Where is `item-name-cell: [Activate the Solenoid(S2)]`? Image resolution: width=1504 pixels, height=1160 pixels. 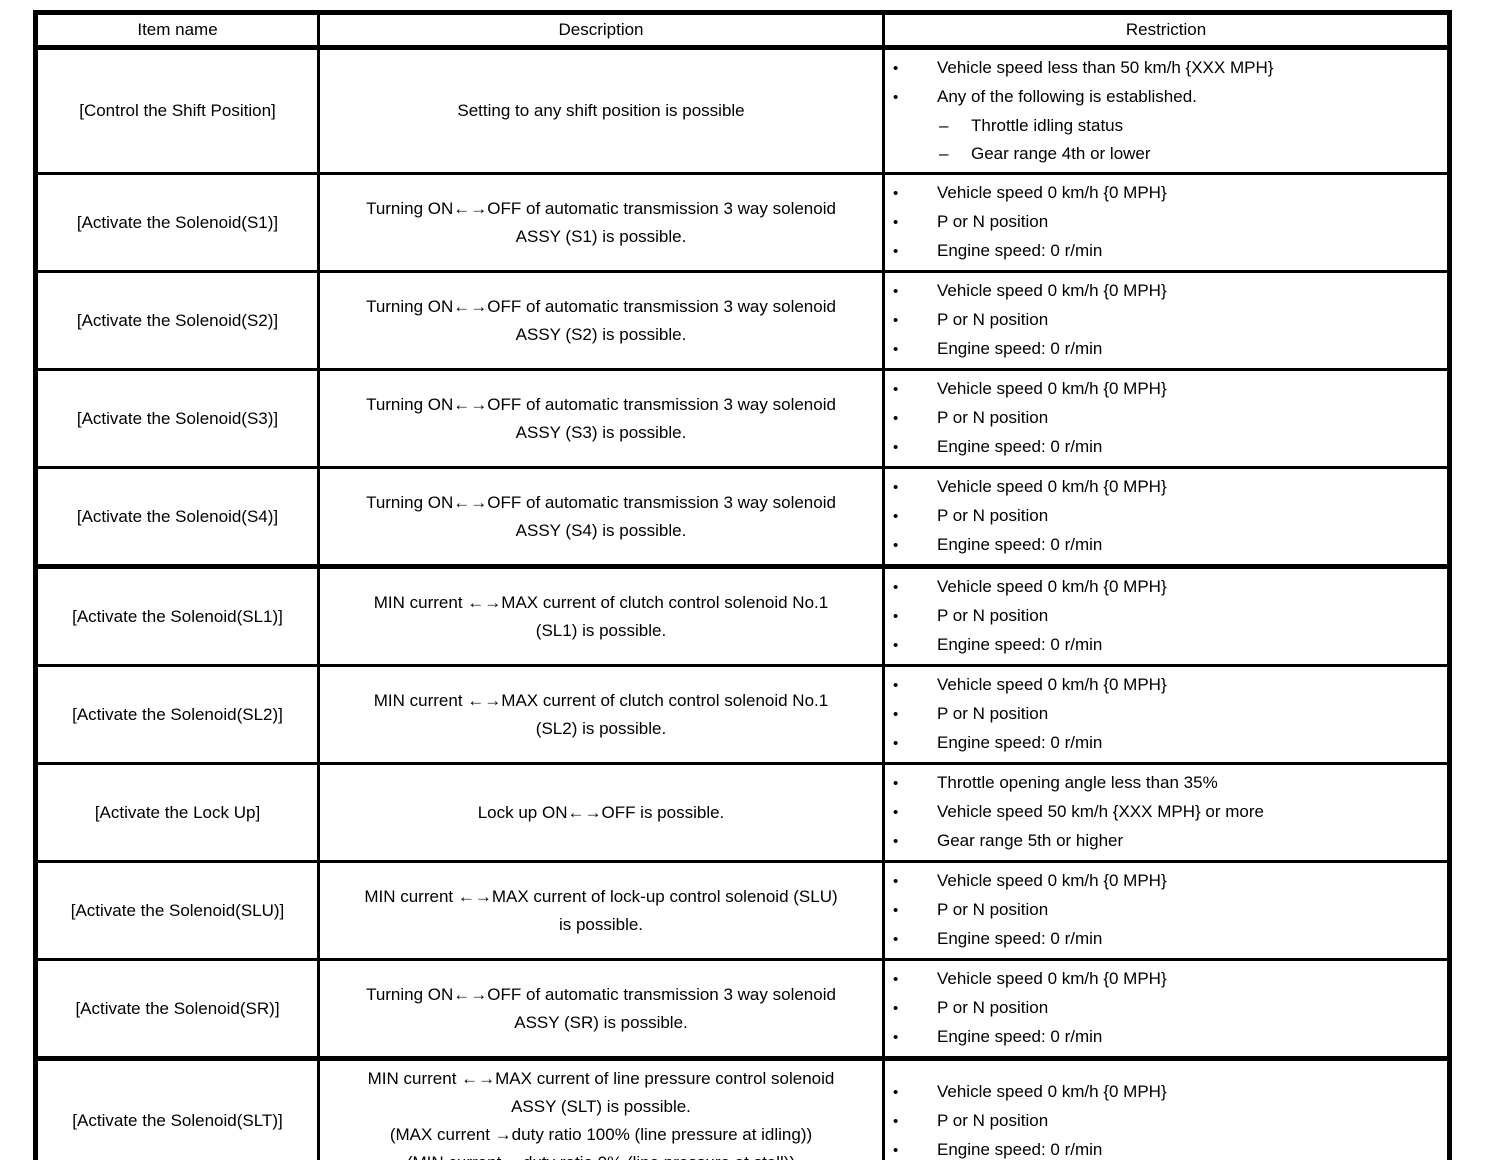
item-name-cell: [Activate the Solenoid(S2)] is located at coordinates (177, 320).